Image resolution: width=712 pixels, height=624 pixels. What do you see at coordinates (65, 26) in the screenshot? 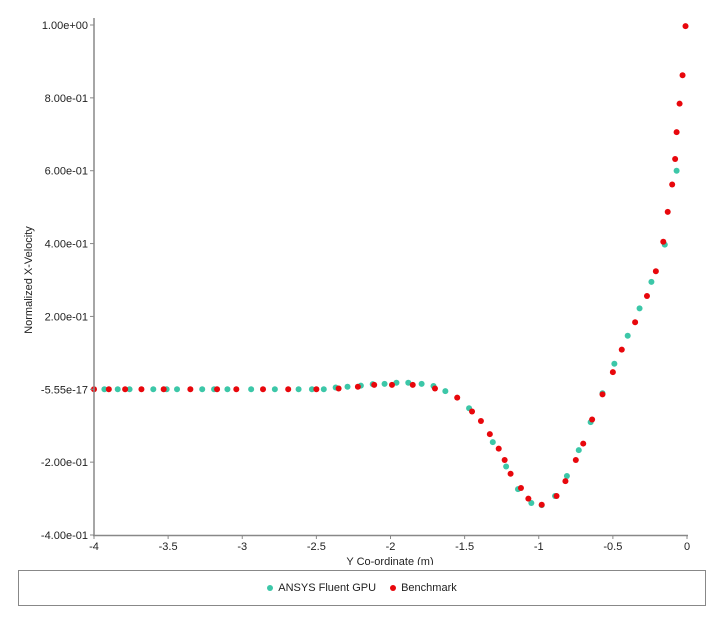
I see `y-tick-label: 1.00e+00` at bounding box center [65, 26].